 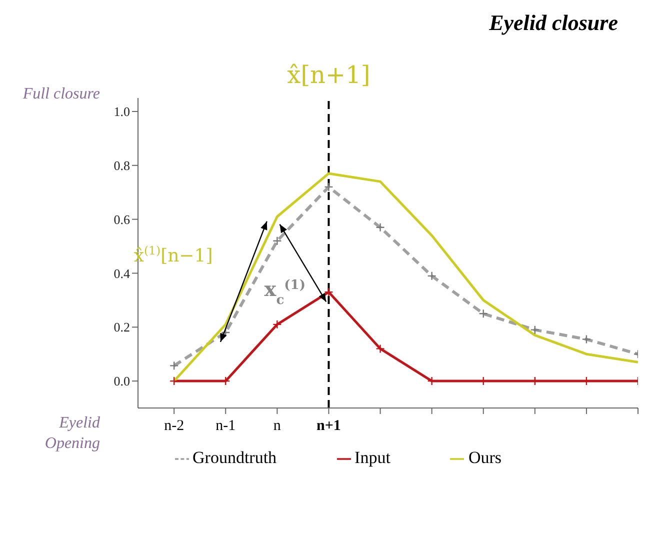 What do you see at coordinates (226, 426) in the screenshot?
I see `x-tick-label: n-1` at bounding box center [226, 426].